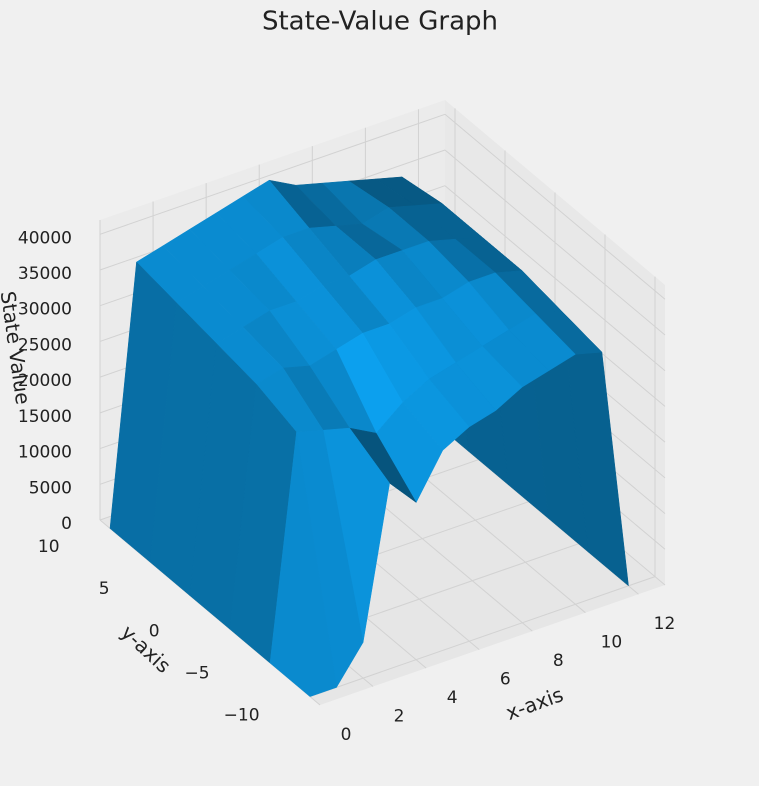  Describe the element at coordinates (66, 524) in the screenshot. I see `z-tick-label: 0` at that location.